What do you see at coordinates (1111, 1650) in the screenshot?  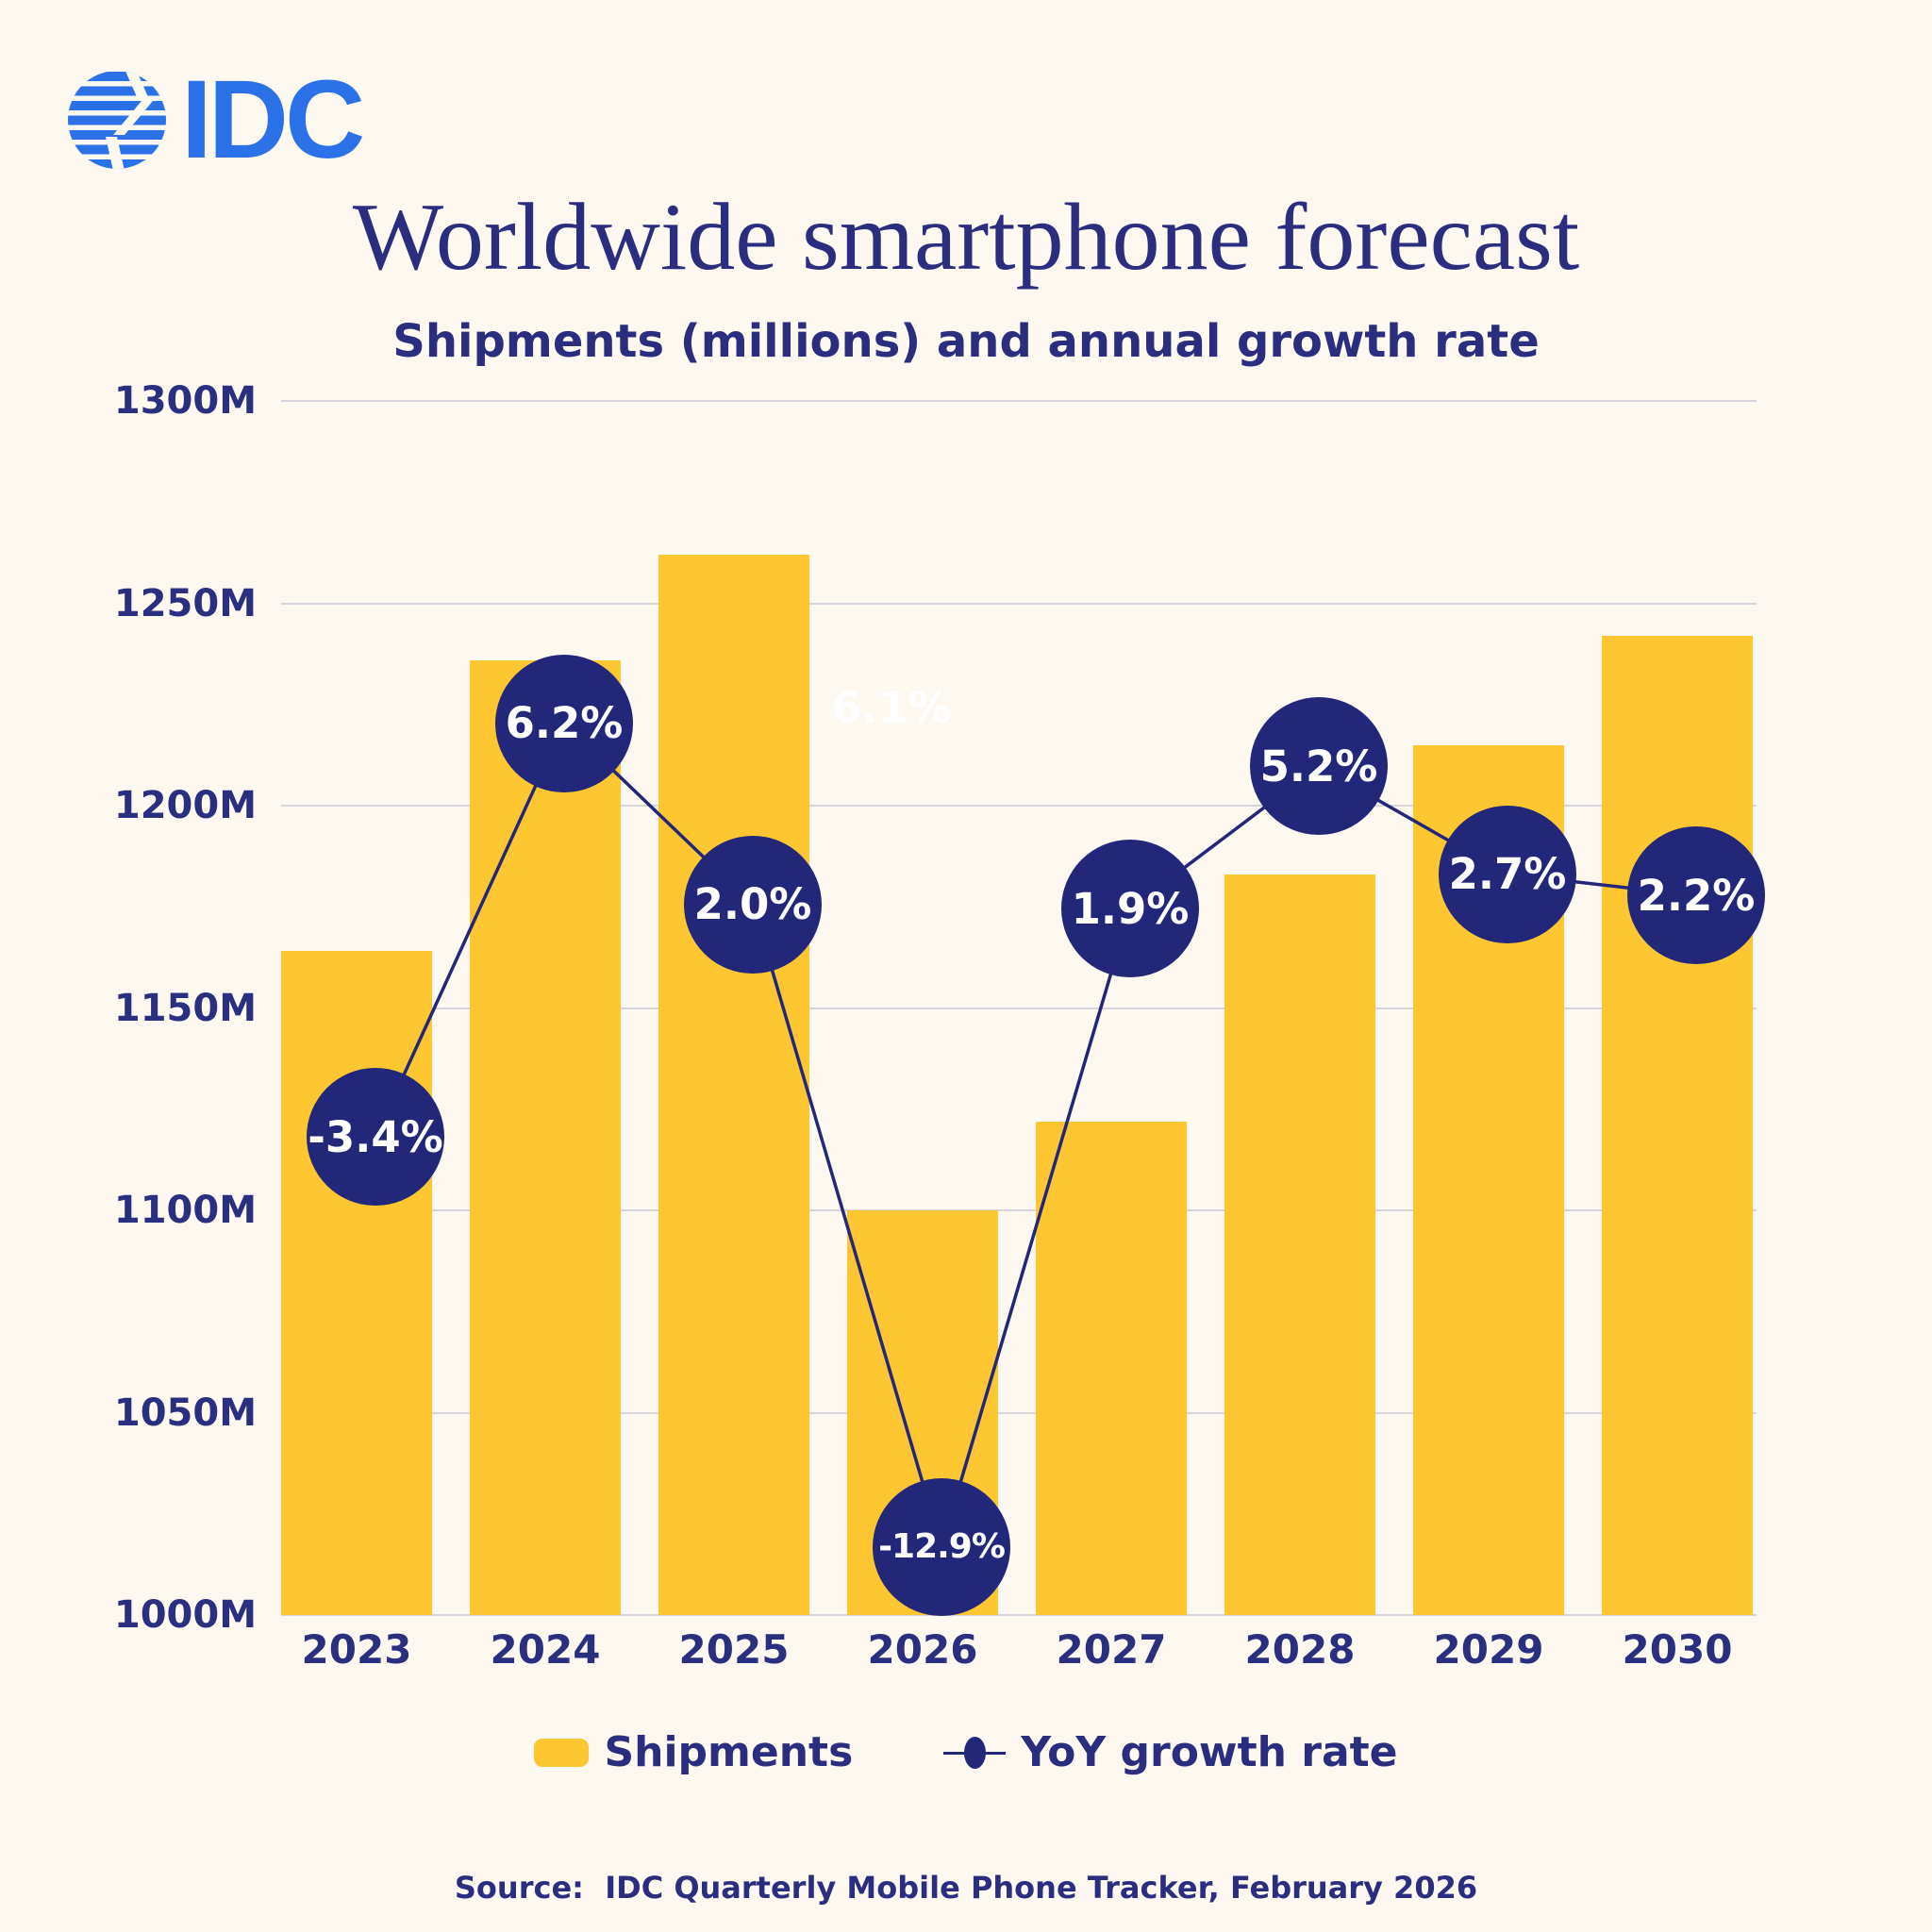 I see `x-axis-tick-2027: 2027` at bounding box center [1111, 1650].